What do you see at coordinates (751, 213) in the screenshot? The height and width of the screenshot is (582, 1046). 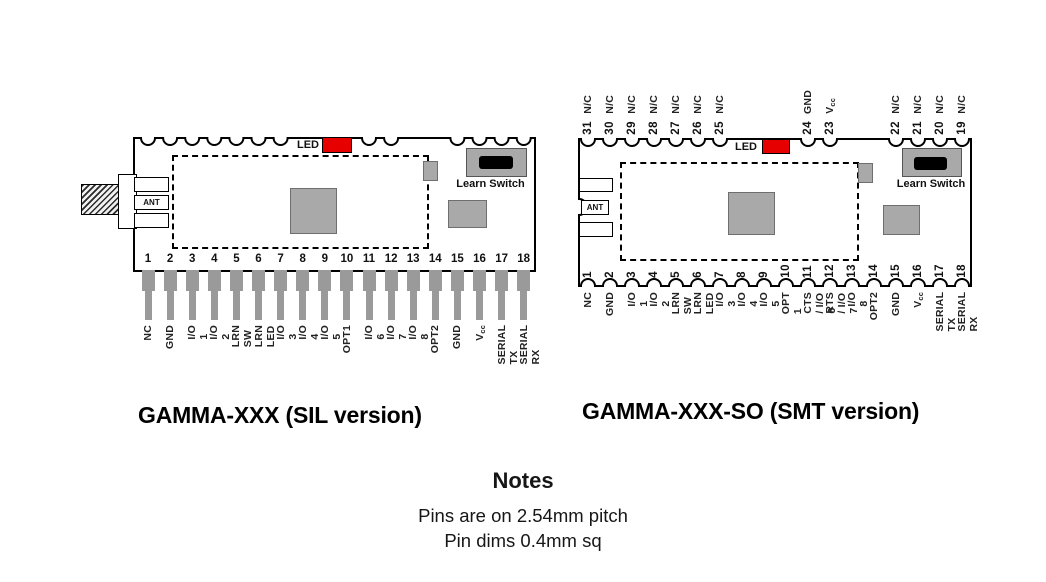 I see `ic-chip` at bounding box center [751, 213].